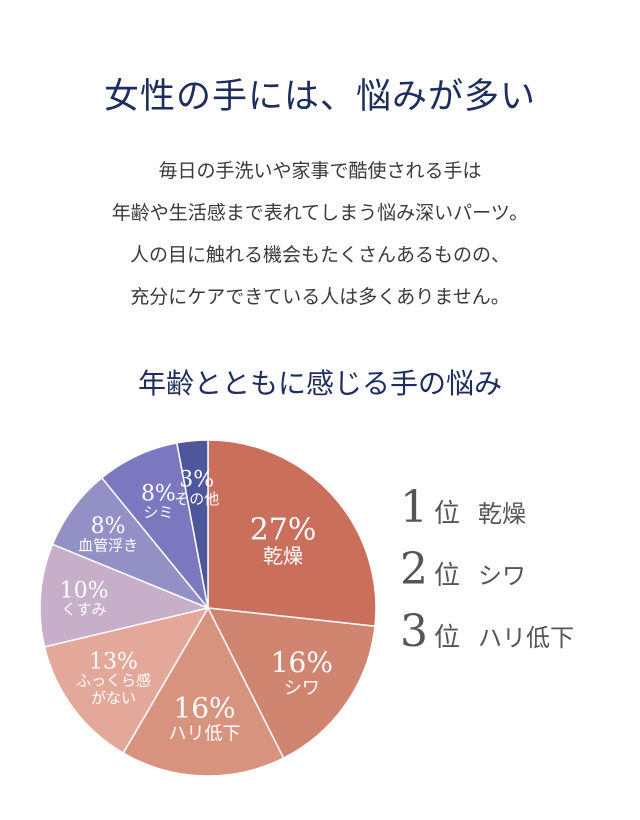 The image size is (640, 820). I want to click on ranking-item: 1 位 乾燥, so click(515, 513).